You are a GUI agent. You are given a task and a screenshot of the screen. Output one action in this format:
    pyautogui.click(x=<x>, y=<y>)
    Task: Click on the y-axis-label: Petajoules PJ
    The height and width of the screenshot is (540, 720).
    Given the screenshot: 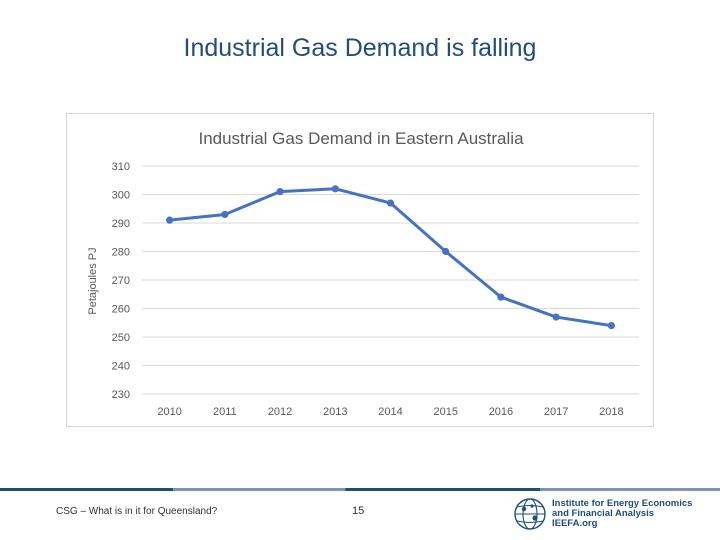 What is the action you would take?
    pyautogui.click(x=93, y=280)
    